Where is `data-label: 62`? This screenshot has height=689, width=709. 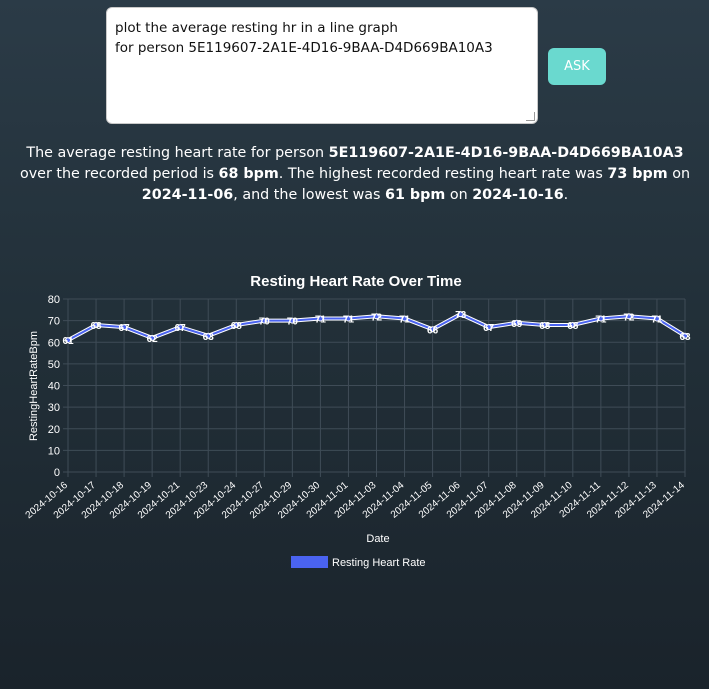
data-label: 62 is located at coordinates (153, 339).